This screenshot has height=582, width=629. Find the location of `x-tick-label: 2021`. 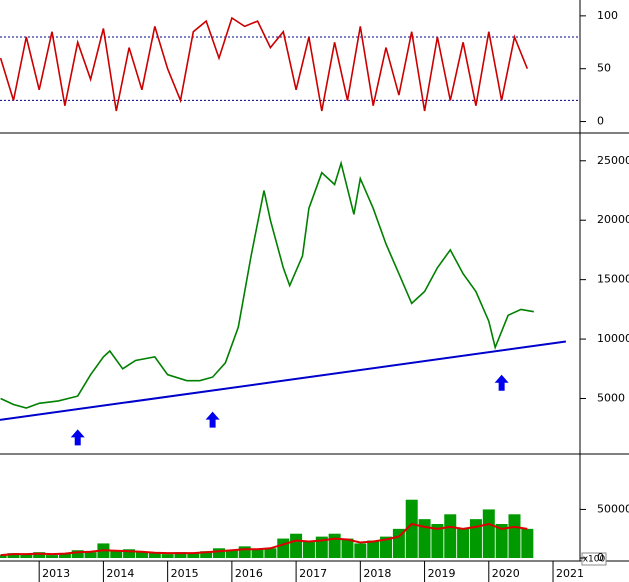

x-tick-label: 2021 is located at coordinates (570, 573).